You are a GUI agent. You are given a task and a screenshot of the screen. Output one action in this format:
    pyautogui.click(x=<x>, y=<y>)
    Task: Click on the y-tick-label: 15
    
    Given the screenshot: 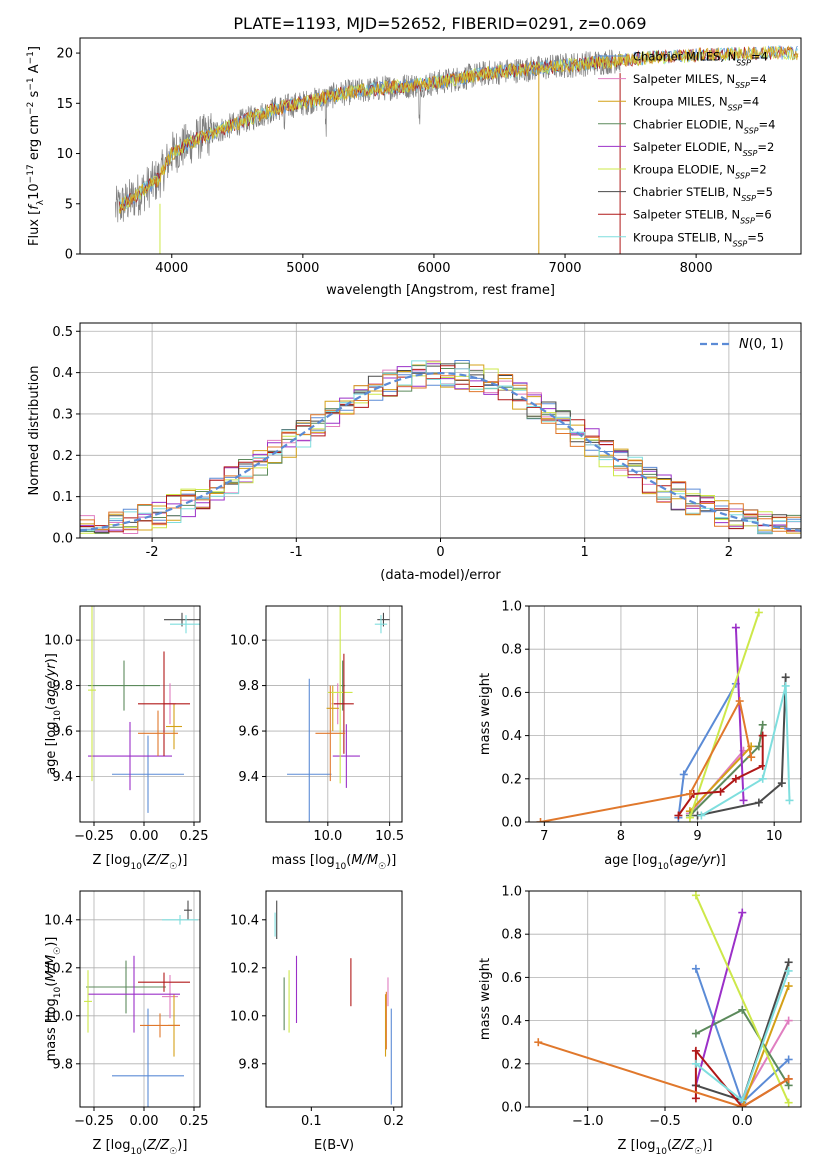 What is the action you would take?
    pyautogui.click(x=64, y=104)
    